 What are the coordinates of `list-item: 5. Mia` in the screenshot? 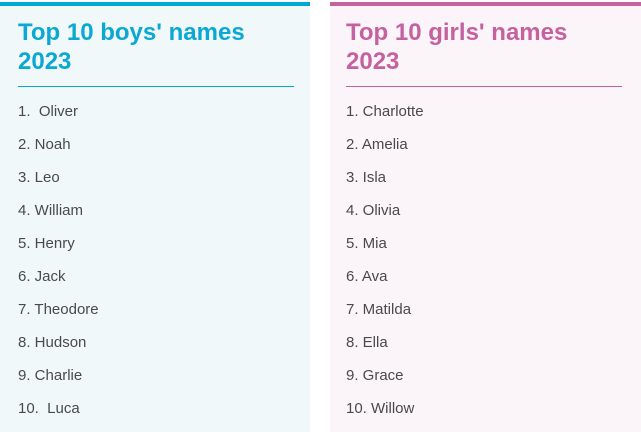 It's located at (366, 243).